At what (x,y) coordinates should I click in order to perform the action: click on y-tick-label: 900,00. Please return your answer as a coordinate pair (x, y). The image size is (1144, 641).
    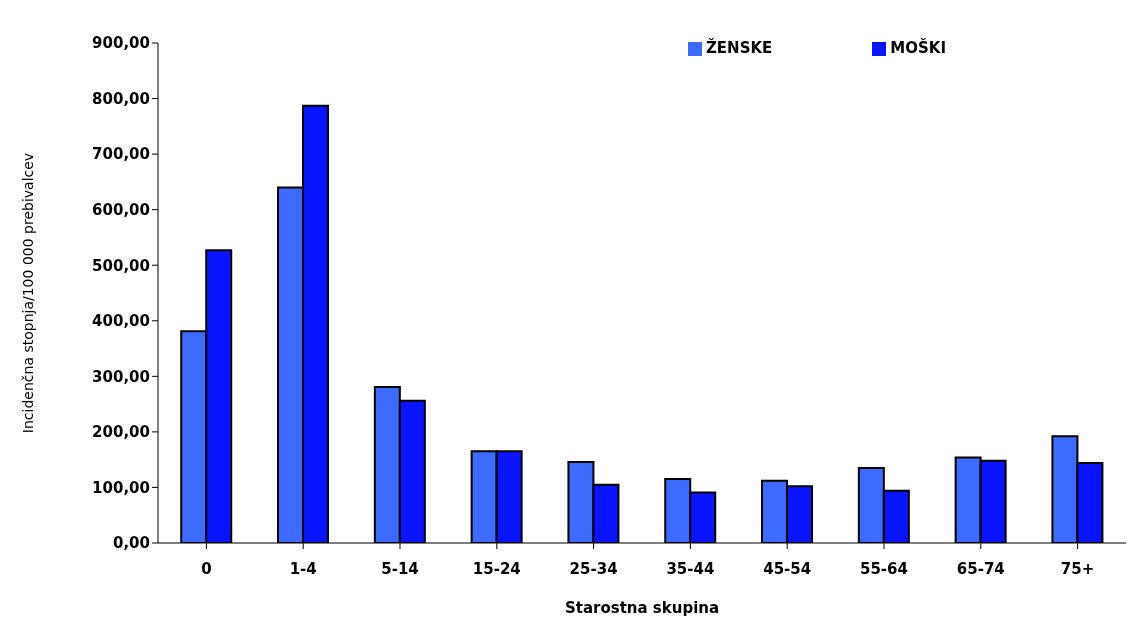
    Looking at the image, I should click on (121, 43).